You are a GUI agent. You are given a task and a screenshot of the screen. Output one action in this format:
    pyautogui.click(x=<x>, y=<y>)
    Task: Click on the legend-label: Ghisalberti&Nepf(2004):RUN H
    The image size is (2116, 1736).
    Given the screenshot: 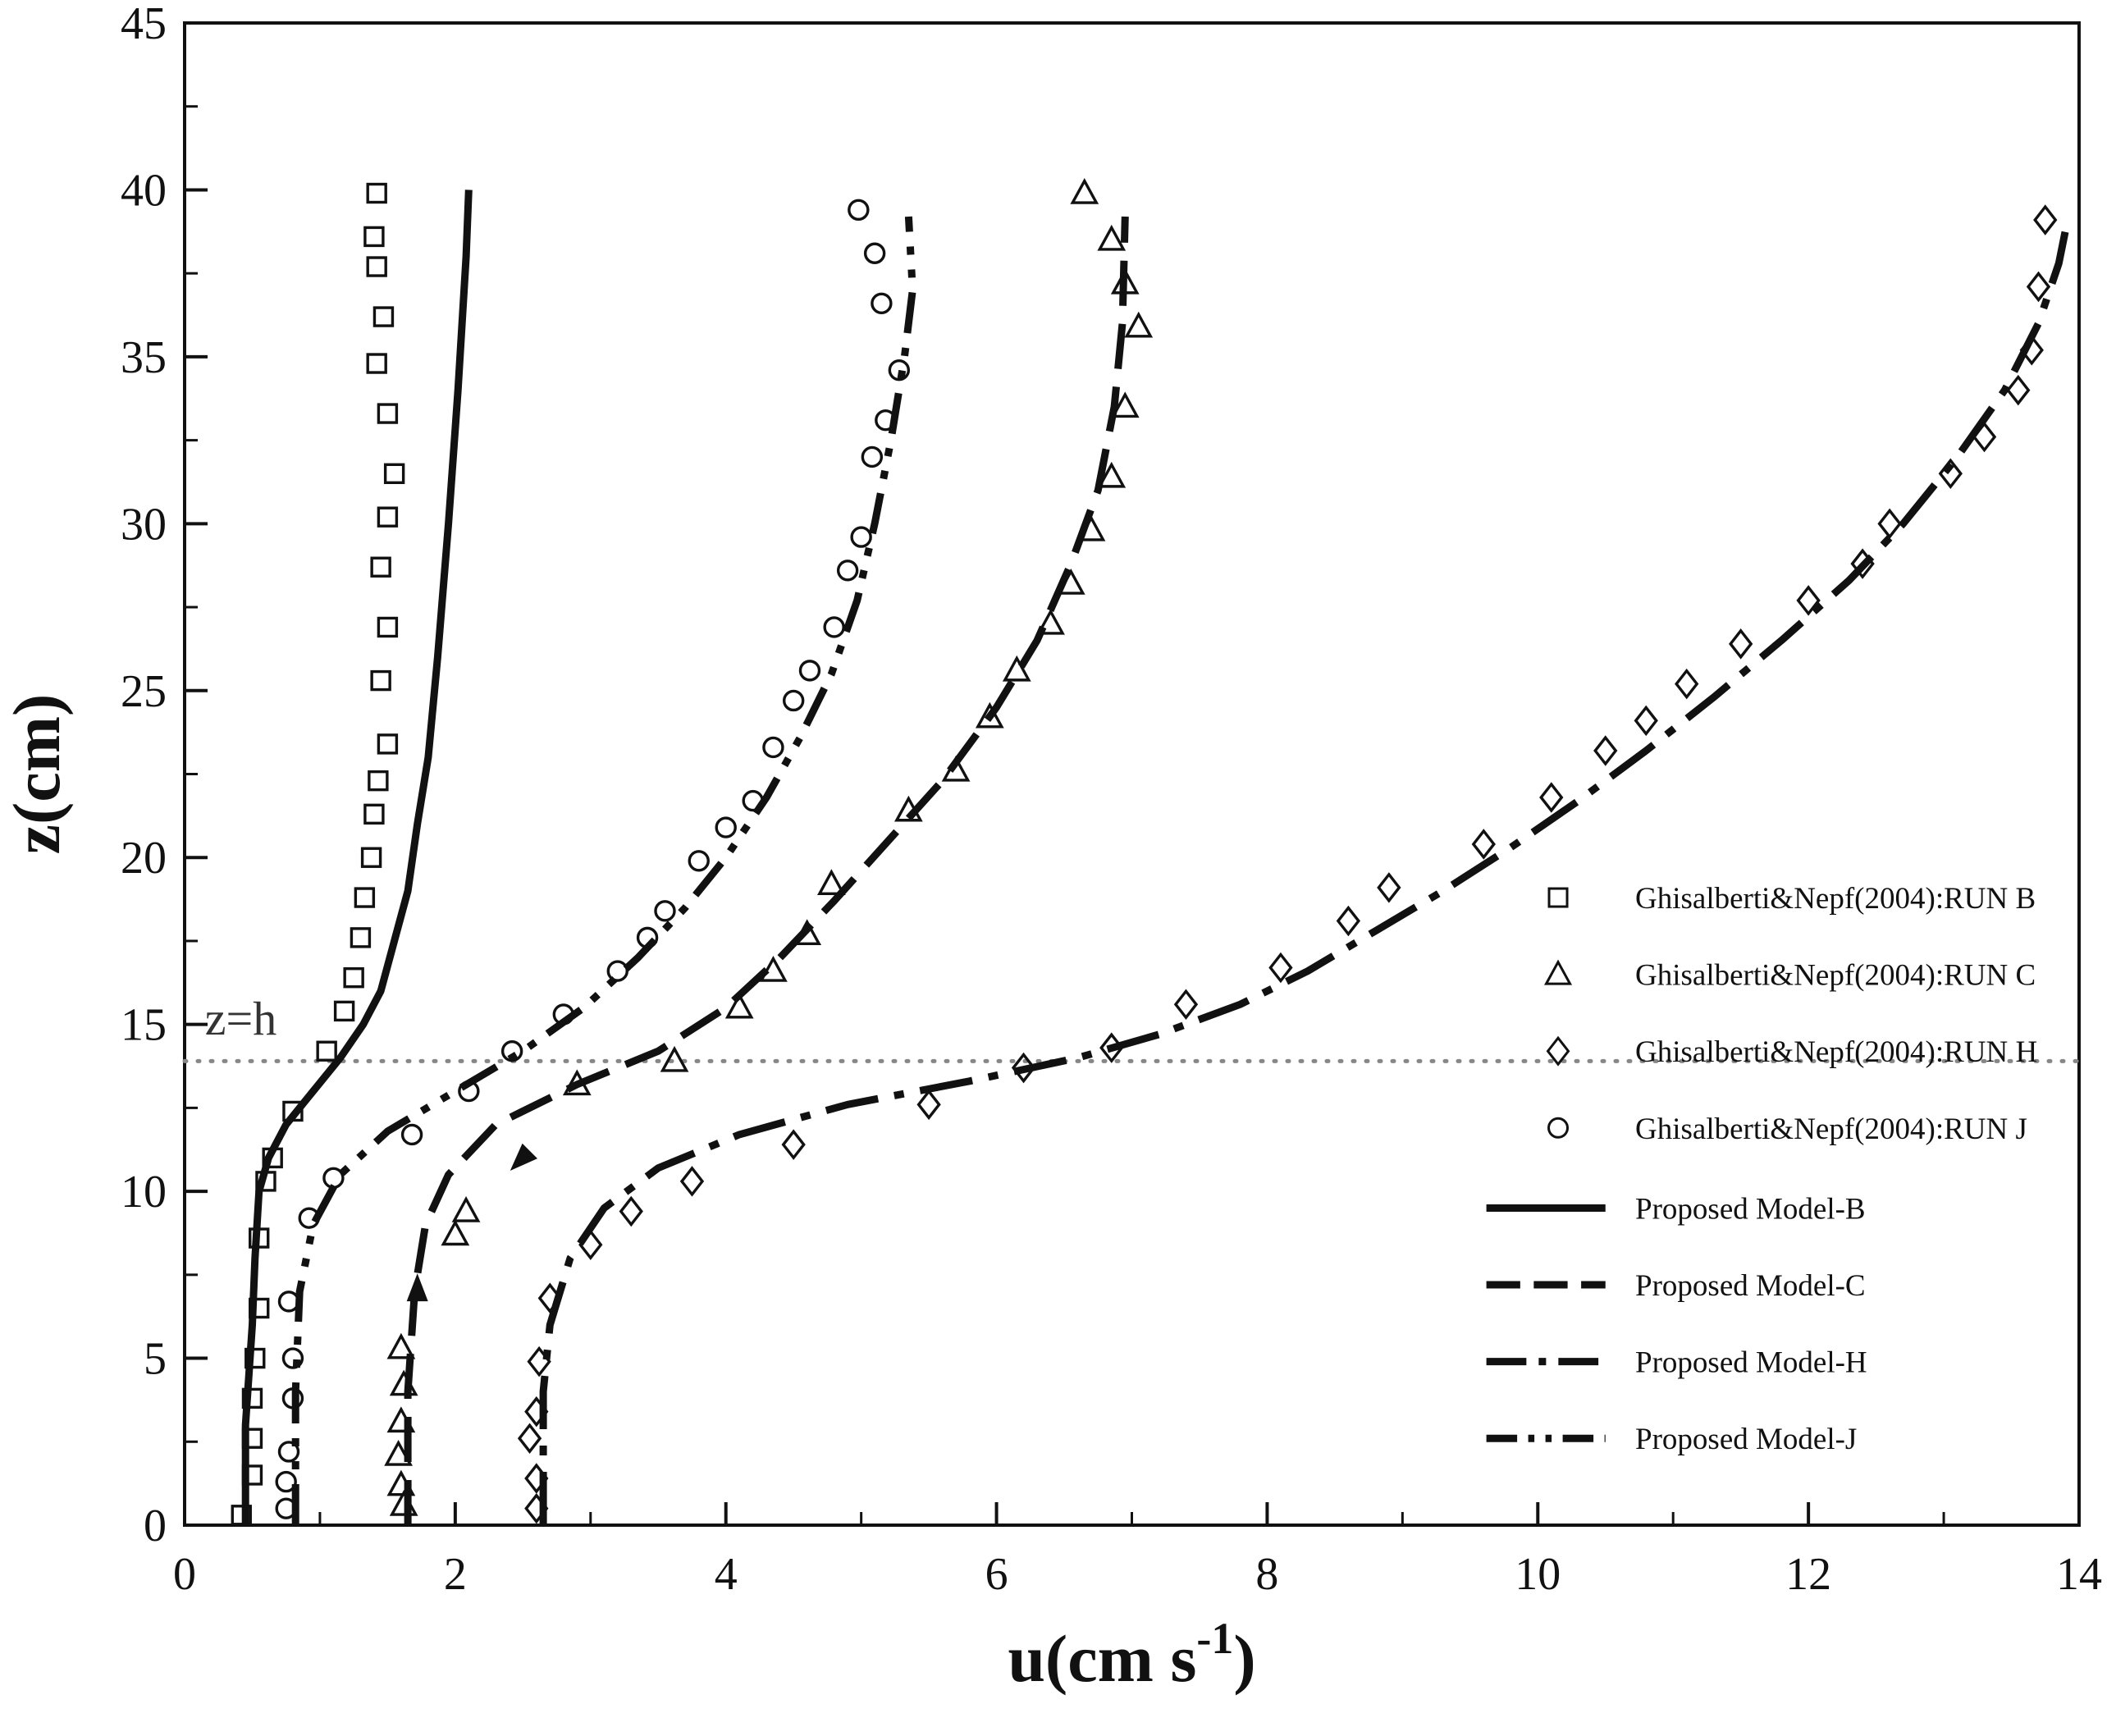 What is the action you would take?
    pyautogui.click(x=1836, y=1052)
    